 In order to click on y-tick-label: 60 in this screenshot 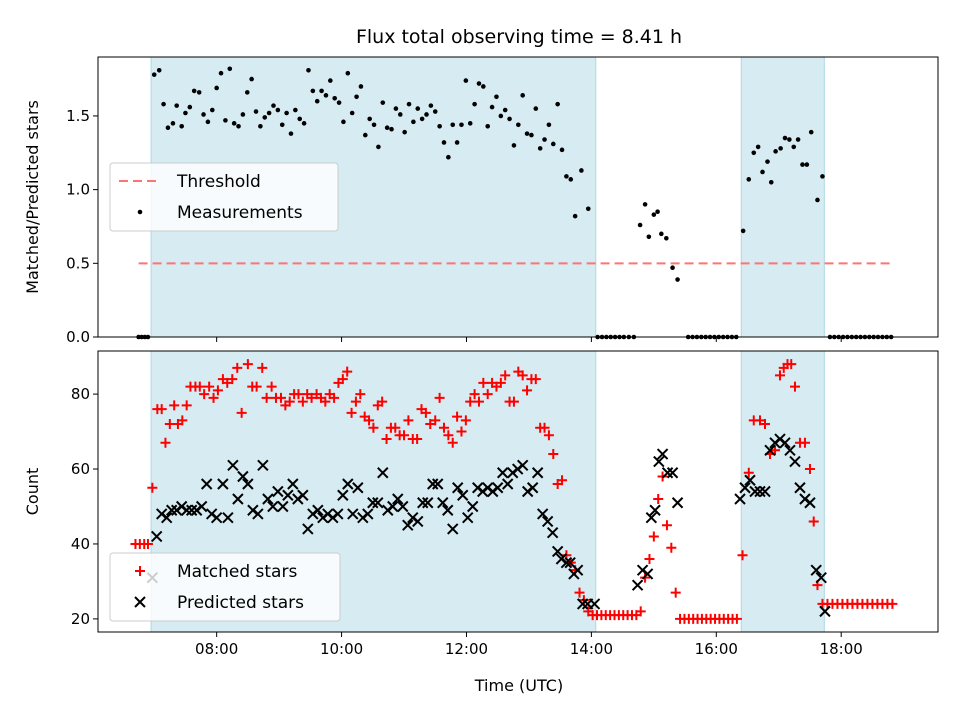, I will do `click(80, 469)`.